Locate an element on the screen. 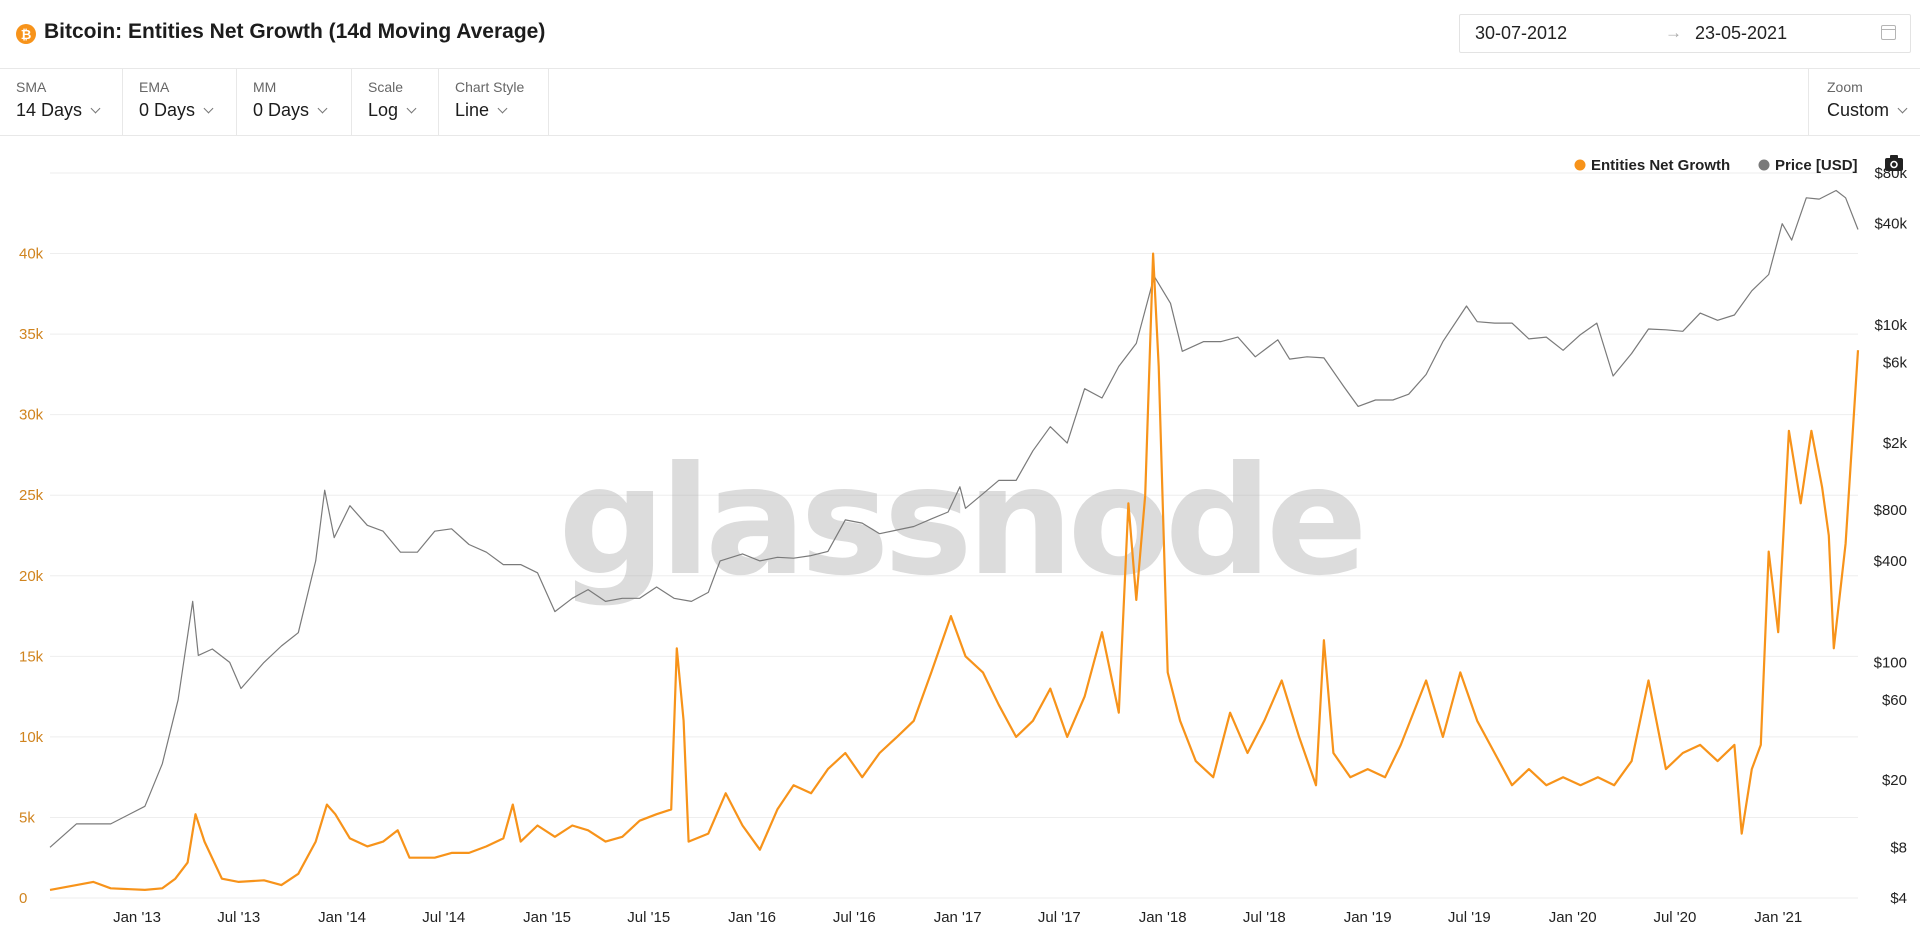 This screenshot has width=1920, height=947. y-right-tick-label: $8 is located at coordinates (1898, 847).